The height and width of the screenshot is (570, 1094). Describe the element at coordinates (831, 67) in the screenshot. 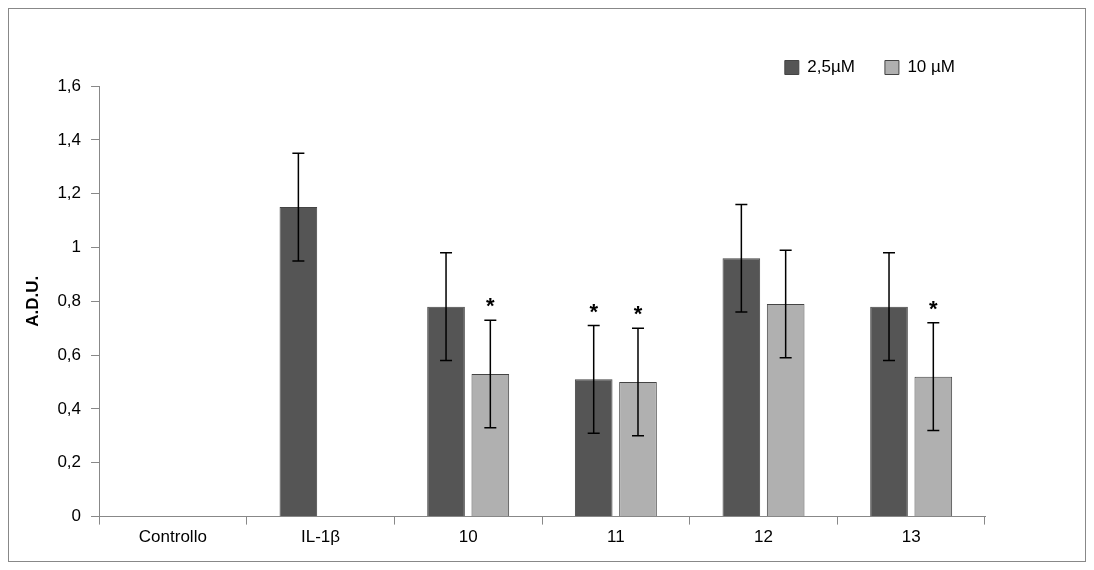

I see `legend-label: 2,5µM` at that location.